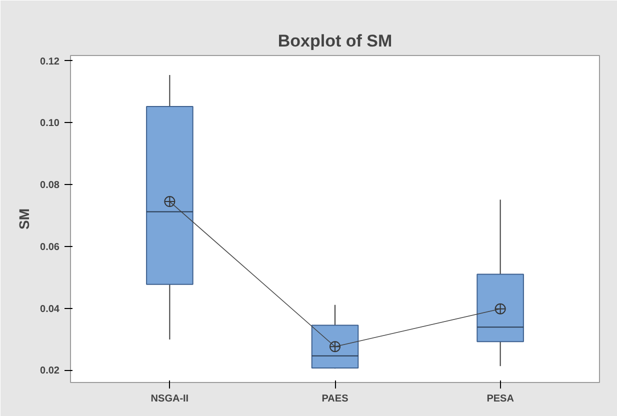 Image resolution: width=617 pixels, height=416 pixels. Describe the element at coordinates (50, 124) in the screenshot. I see `y-tick-label: 0.10` at that location.